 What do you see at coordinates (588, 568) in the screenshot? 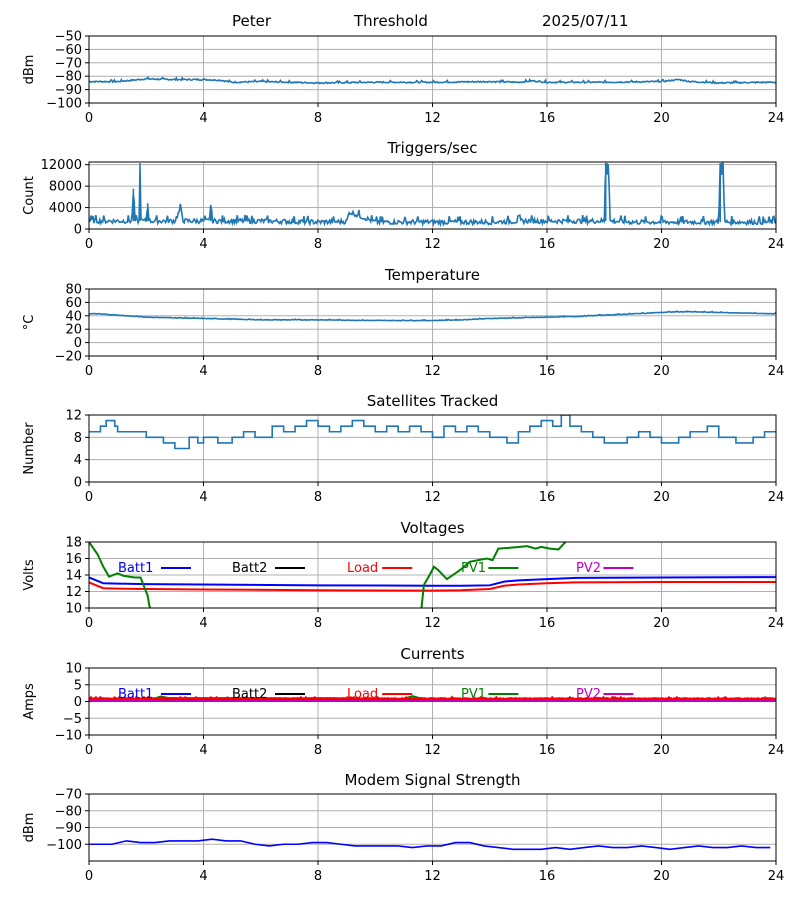
I see `legend-label: PV2` at bounding box center [588, 568].